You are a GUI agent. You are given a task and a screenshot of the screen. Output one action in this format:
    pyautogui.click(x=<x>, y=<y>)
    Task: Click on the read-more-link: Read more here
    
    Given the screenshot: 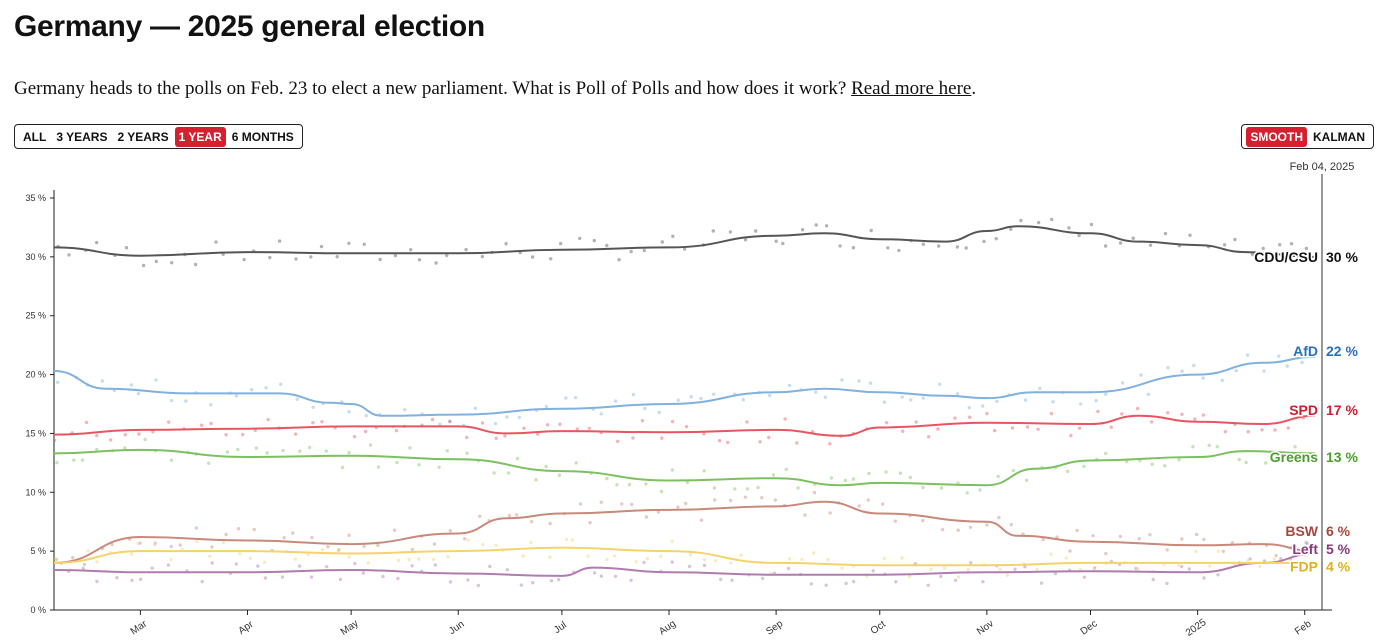 What is the action you would take?
    pyautogui.click(x=911, y=88)
    